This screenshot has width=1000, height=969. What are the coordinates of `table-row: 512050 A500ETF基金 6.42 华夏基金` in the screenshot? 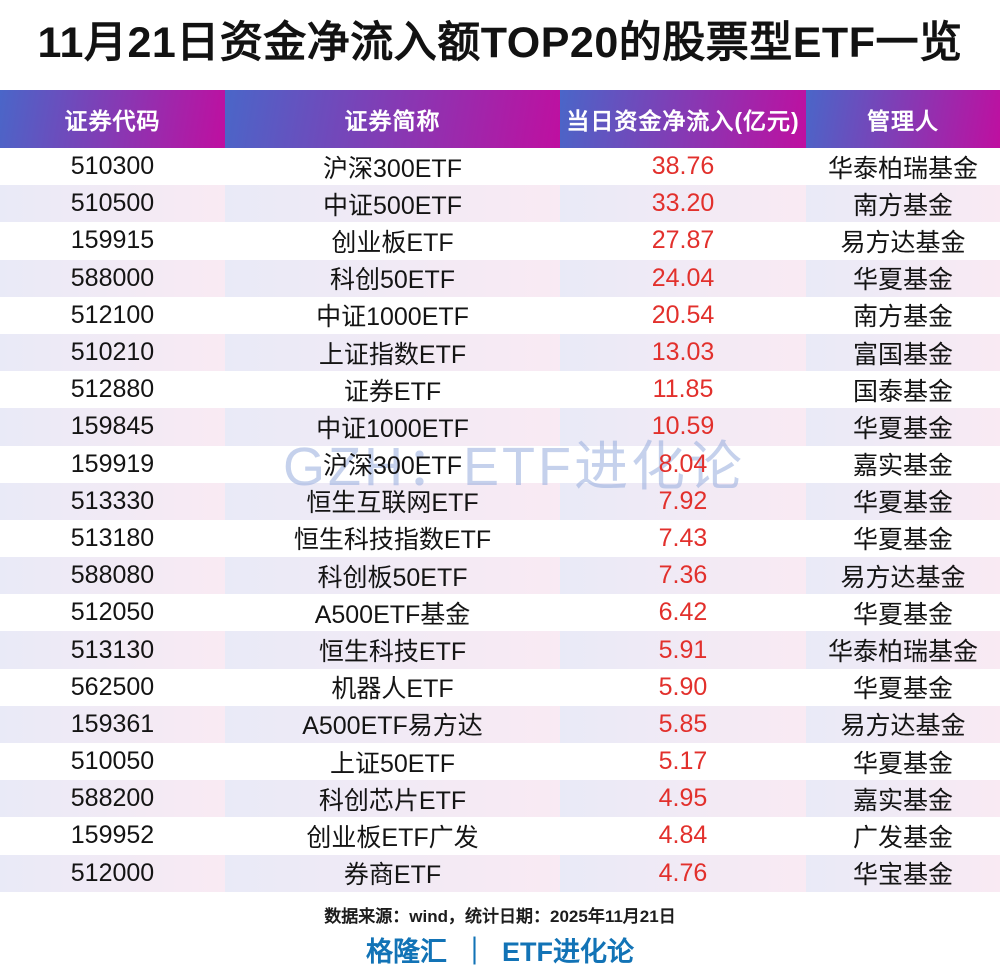 It's located at (500, 612).